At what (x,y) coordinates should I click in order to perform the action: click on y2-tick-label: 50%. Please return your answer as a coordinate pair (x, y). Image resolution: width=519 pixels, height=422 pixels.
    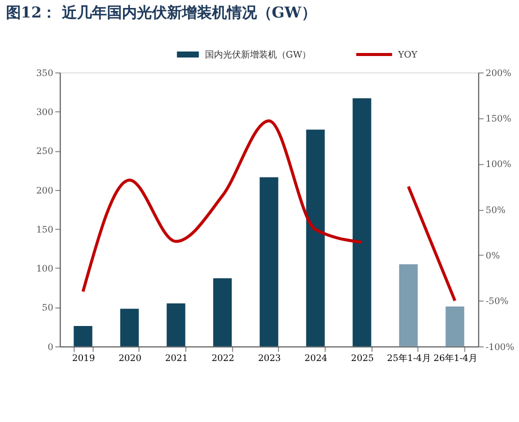
    Looking at the image, I should click on (496, 211).